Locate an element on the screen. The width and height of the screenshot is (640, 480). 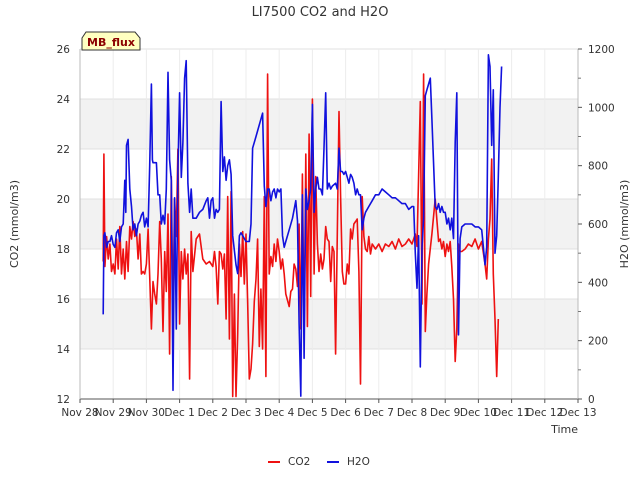
annotation-label: MB_flux is located at coordinates (111, 42).